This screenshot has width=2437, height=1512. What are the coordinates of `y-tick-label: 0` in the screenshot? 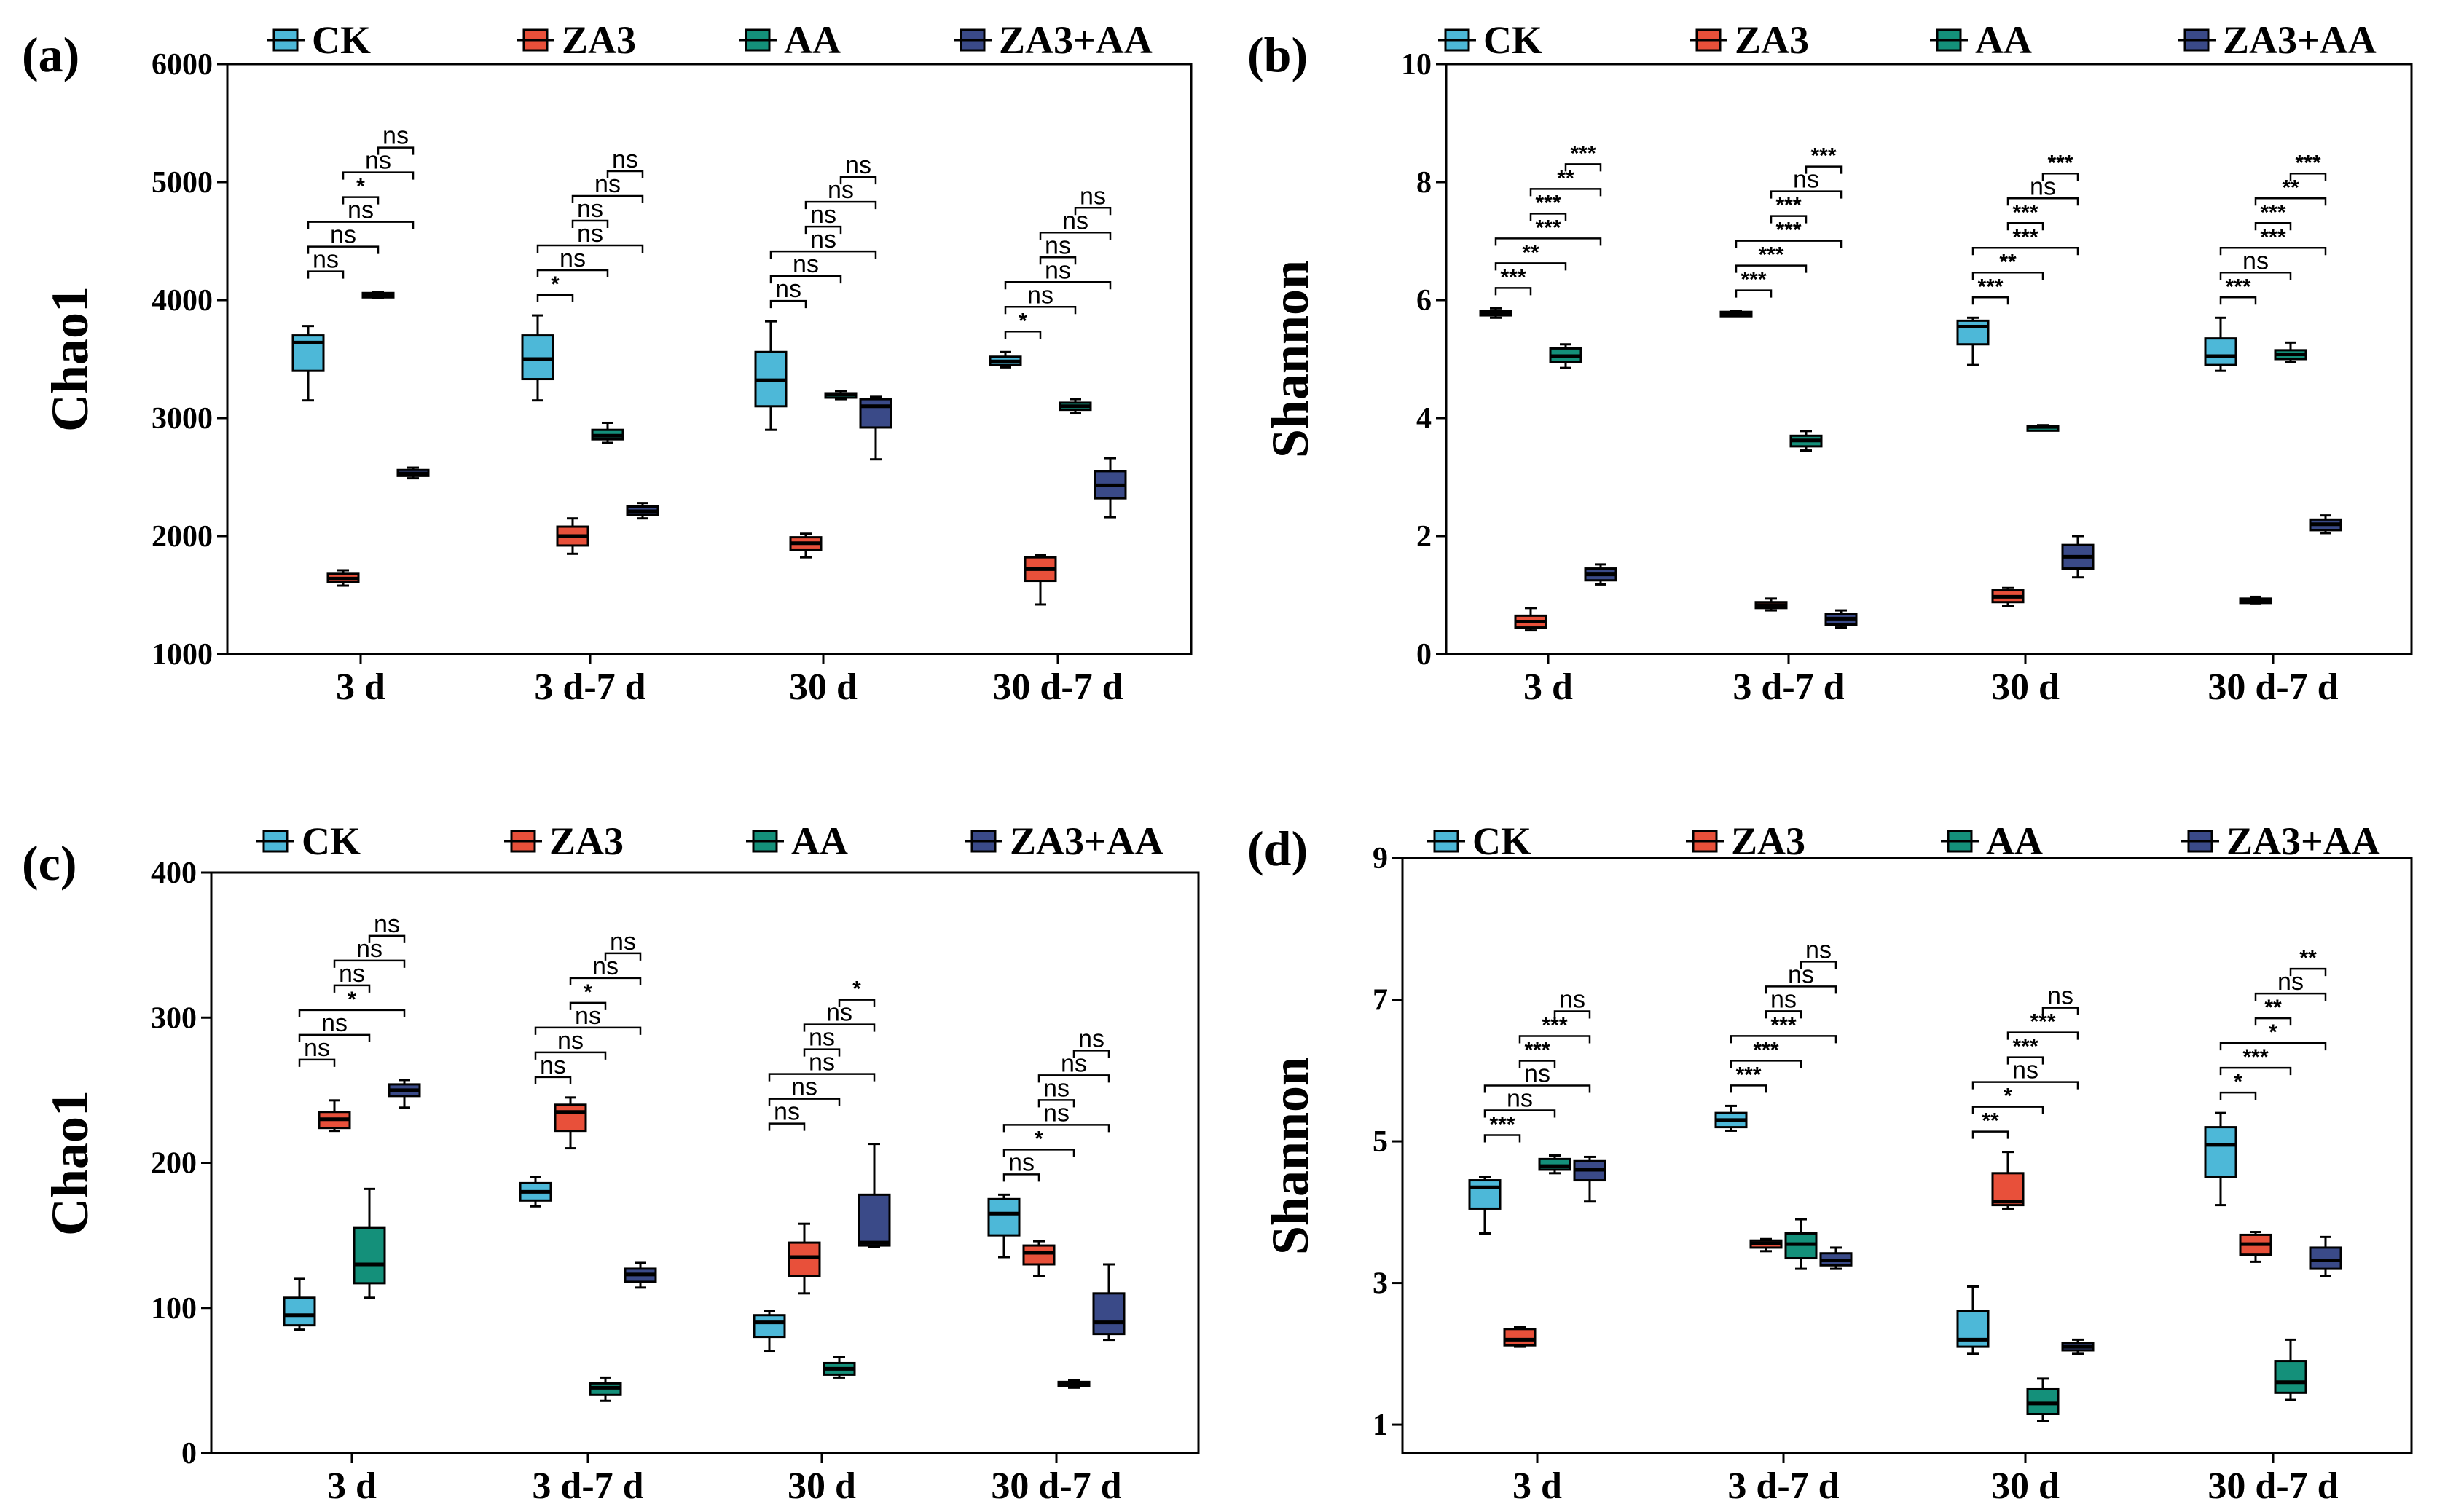 It's located at (189, 1453).